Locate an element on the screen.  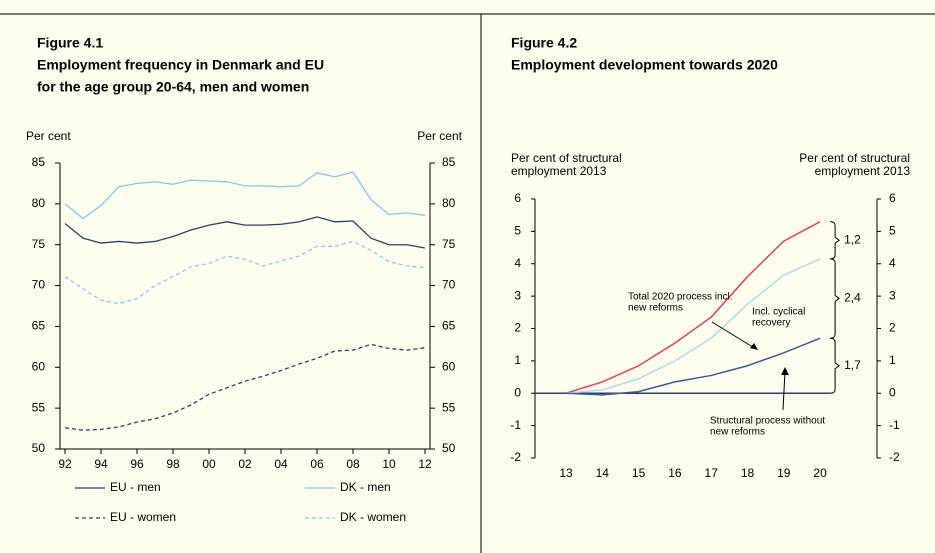
x-tick-label: 98 is located at coordinates (173, 464).